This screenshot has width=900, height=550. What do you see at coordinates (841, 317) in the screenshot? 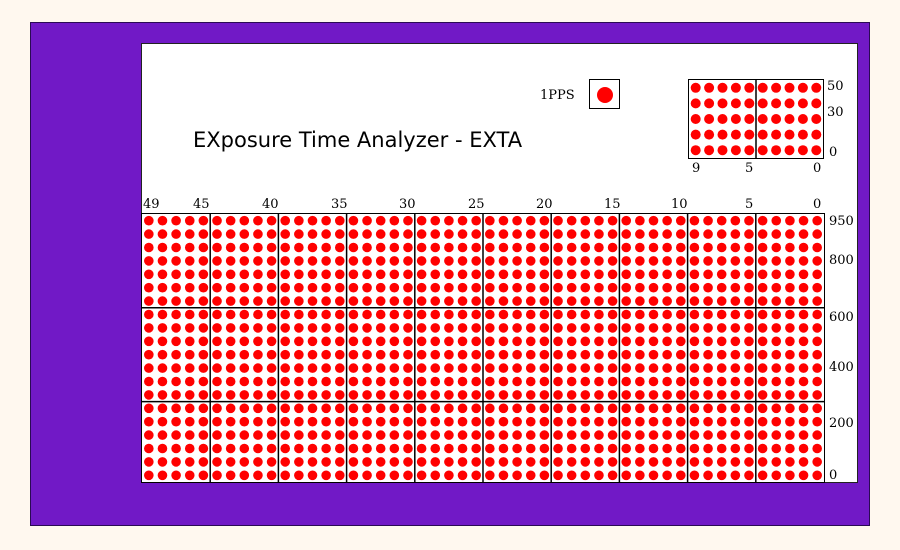
I see `main-grid-y-tick: 600` at bounding box center [841, 317].